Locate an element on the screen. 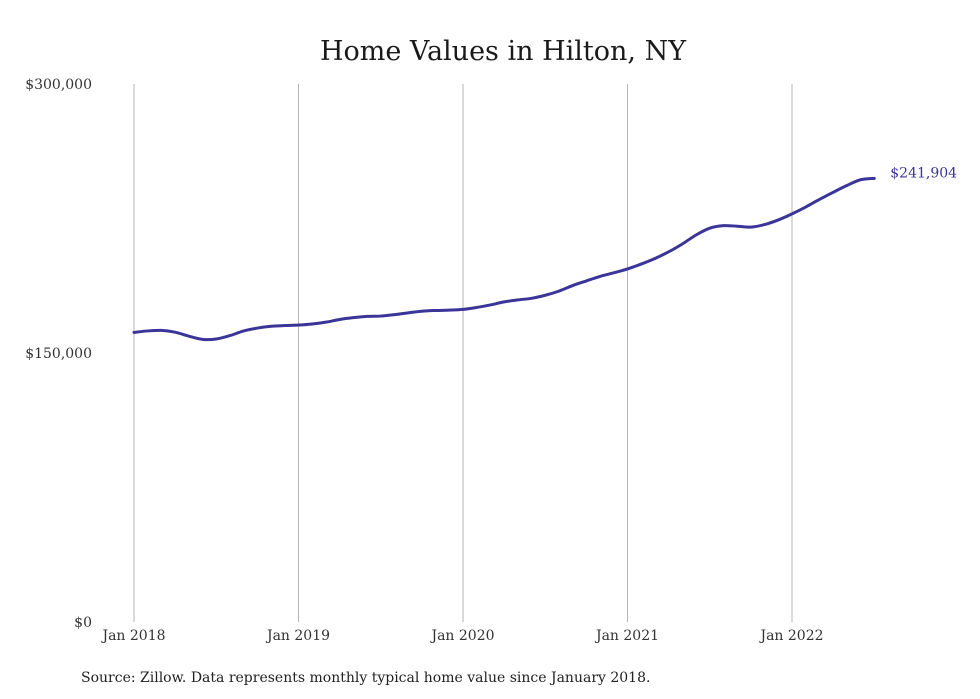  end-label-group: $241,904 is located at coordinates (923, 173).